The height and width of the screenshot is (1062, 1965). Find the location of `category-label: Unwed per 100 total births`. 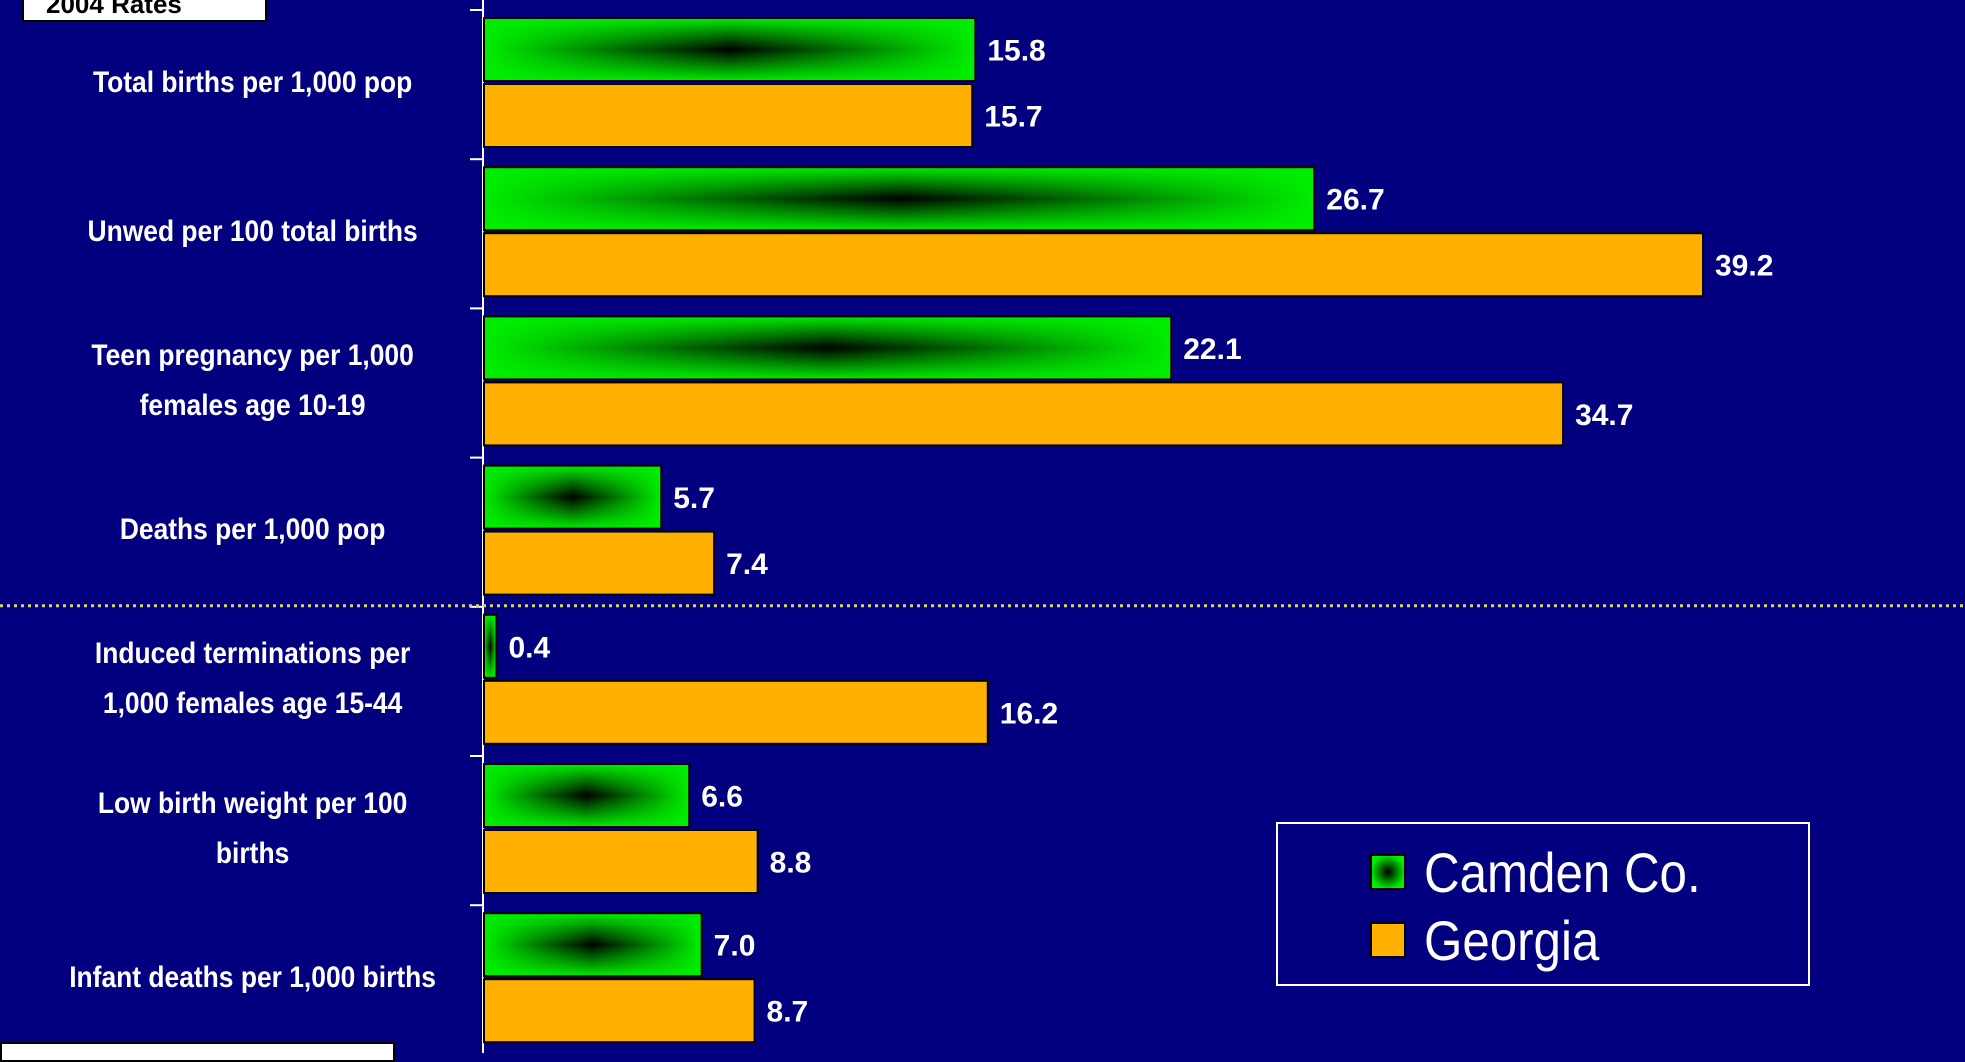

category-label: Unwed per 100 total births is located at coordinates (252, 231).